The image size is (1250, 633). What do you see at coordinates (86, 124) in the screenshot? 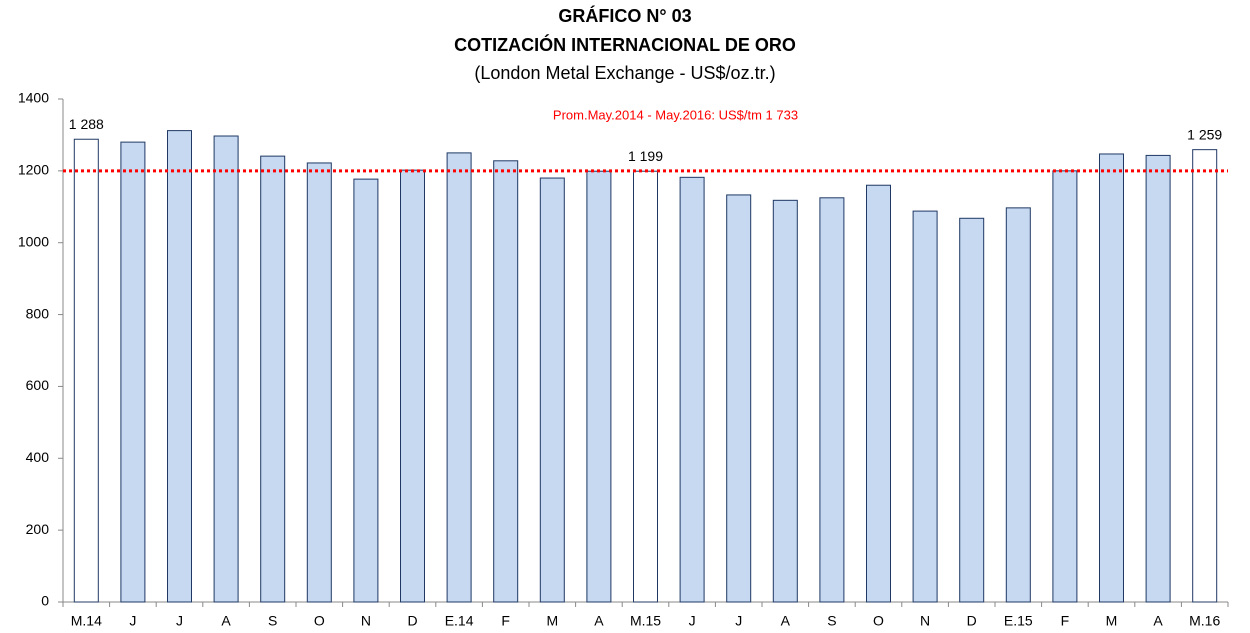
I see `value-label: 1 288` at bounding box center [86, 124].